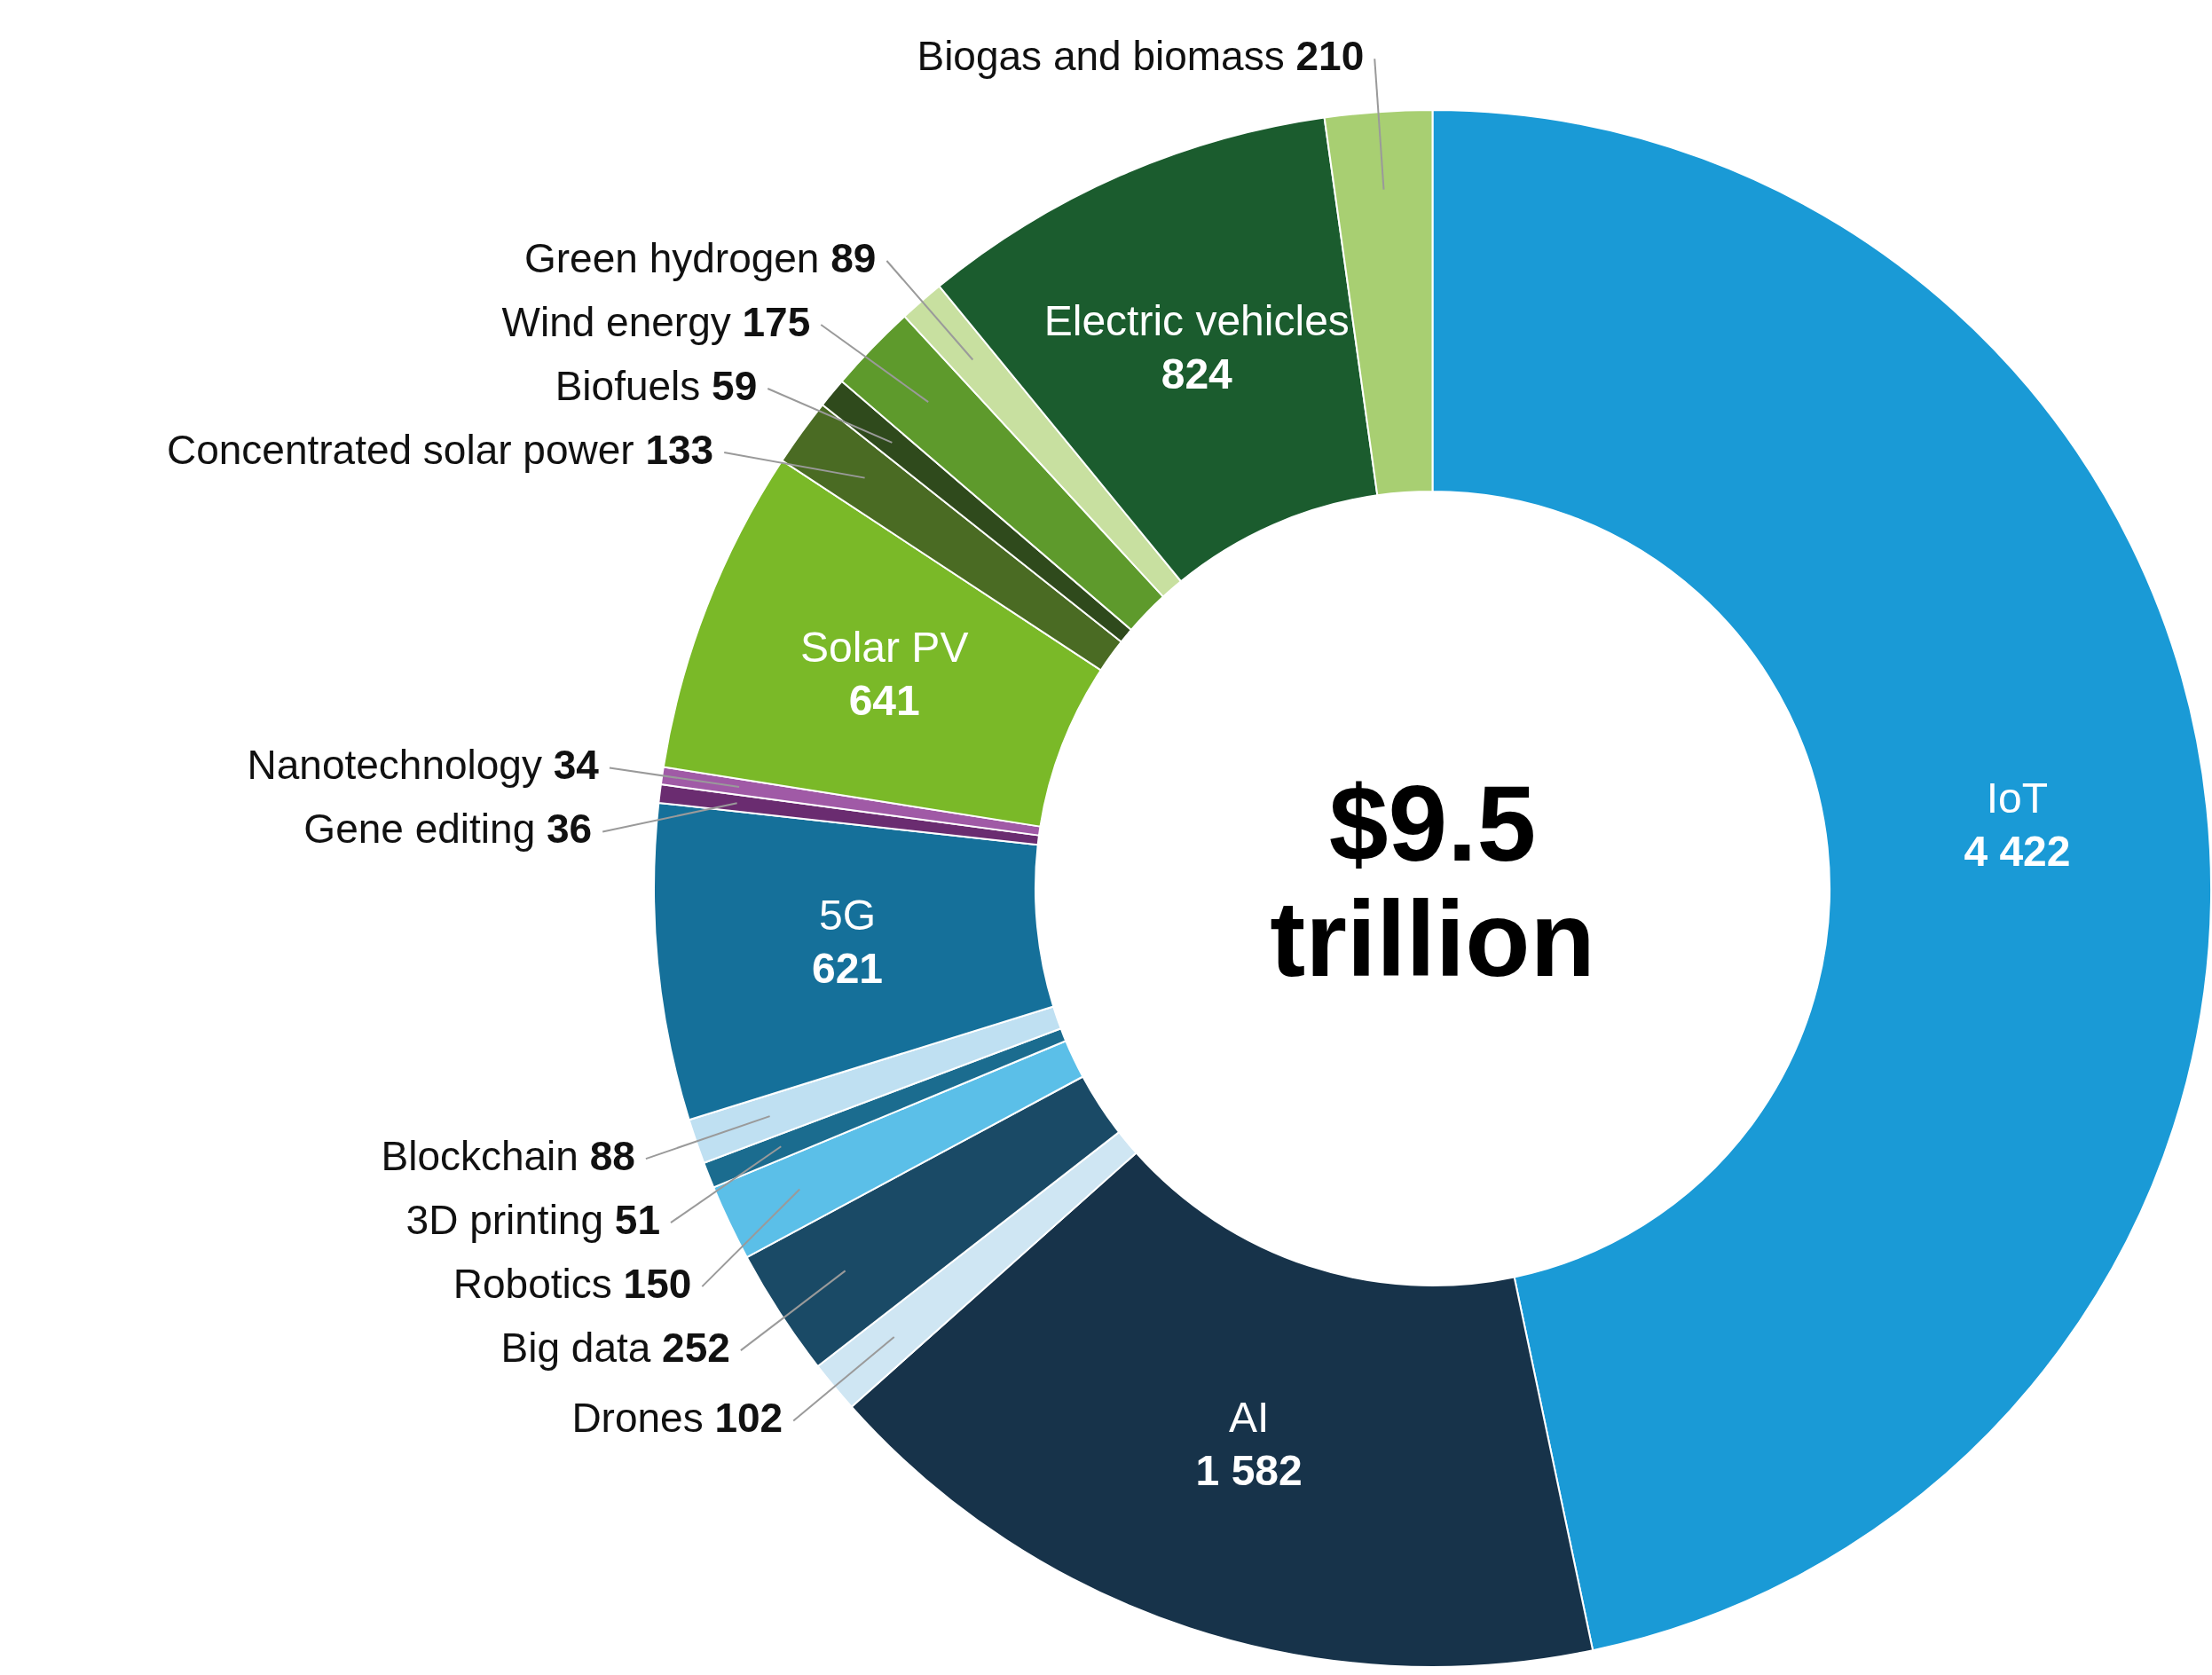 Image resolution: width=2212 pixels, height=1675 pixels. Describe the element at coordinates (575, 1347) in the screenshot. I see `slice-label: Big data` at that location.